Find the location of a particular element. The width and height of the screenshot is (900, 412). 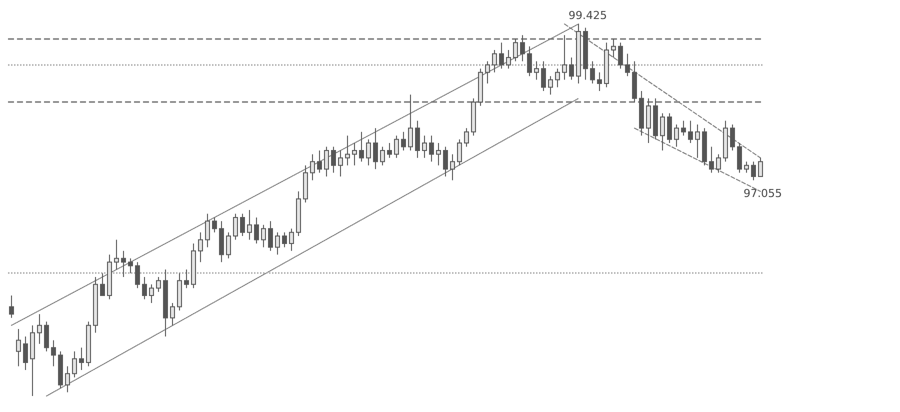

annotation: 97.055 is located at coordinates (763, 193).